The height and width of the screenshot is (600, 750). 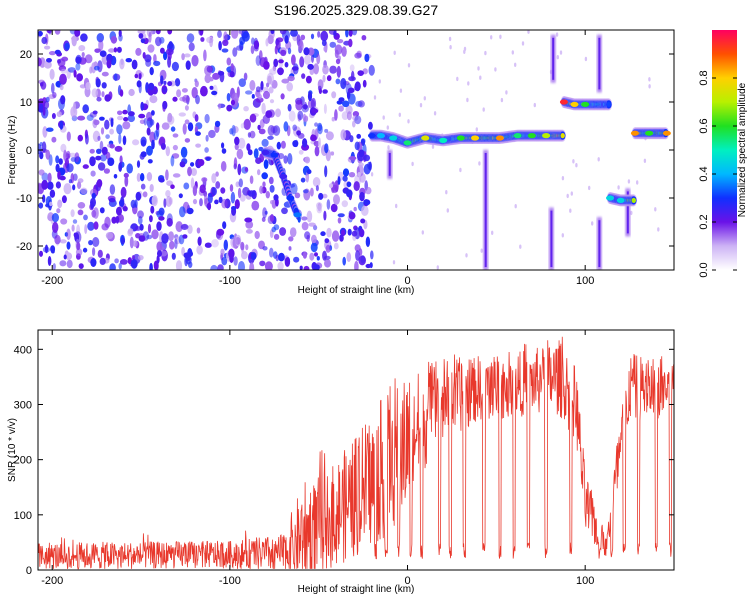 What do you see at coordinates (742, 149) in the screenshot?
I see `colorbar-label: Normalized spectral amplitude` at bounding box center [742, 149].